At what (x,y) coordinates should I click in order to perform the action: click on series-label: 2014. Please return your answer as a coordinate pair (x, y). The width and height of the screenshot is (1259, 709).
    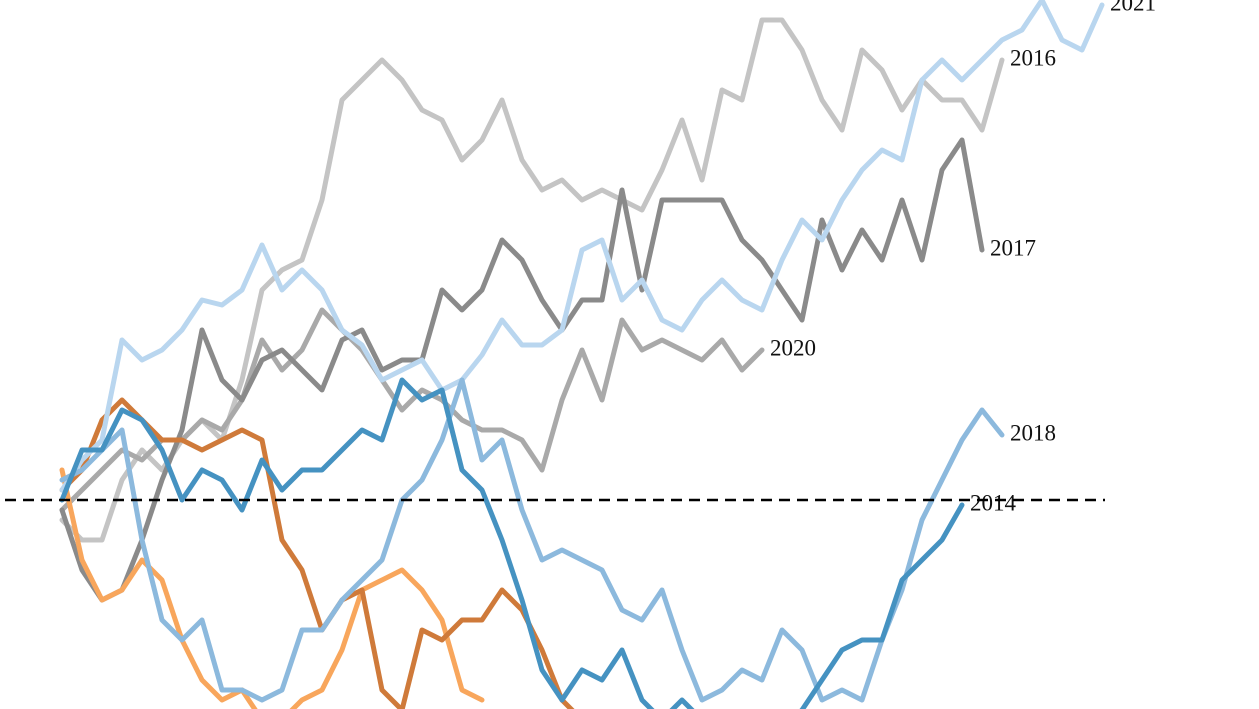
    Looking at the image, I should click on (993, 502).